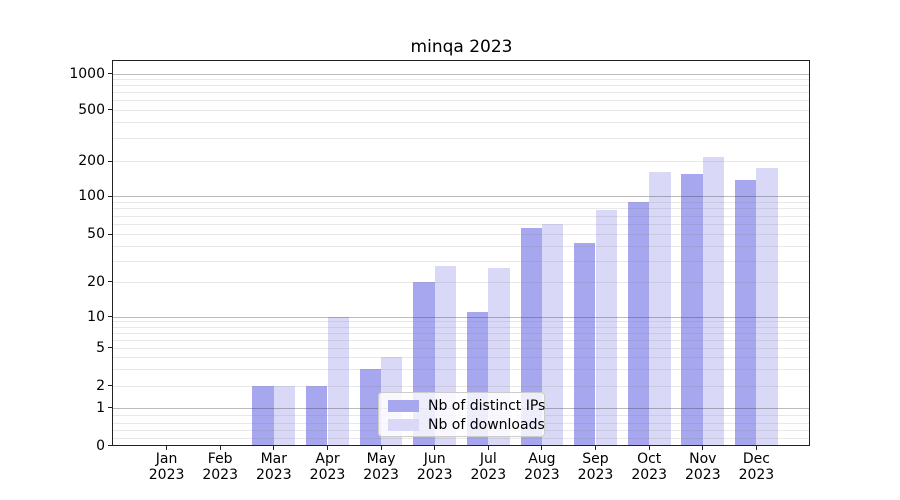  What do you see at coordinates (434, 459) in the screenshot?
I see `x-tick-label-month: Jun` at bounding box center [434, 459].